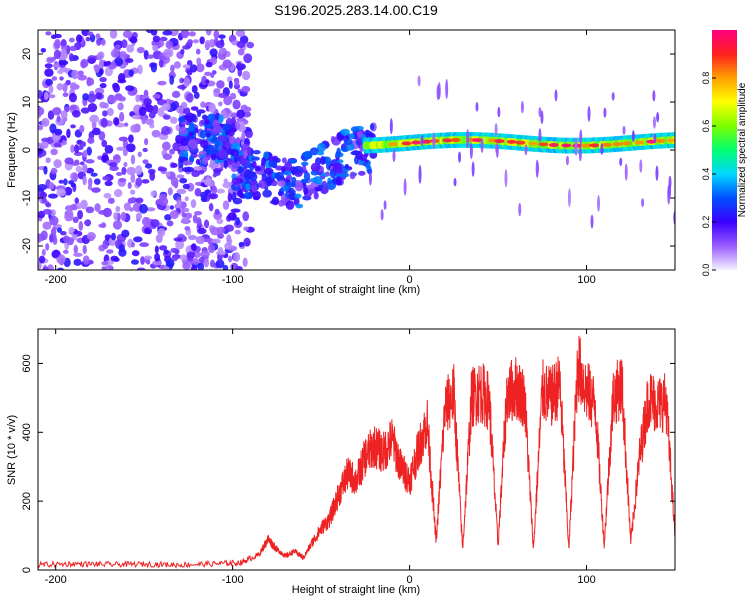 The image size is (750, 600). Describe the element at coordinates (27, 246) in the screenshot. I see `spectrogram-y-tick-label: -20` at that location.